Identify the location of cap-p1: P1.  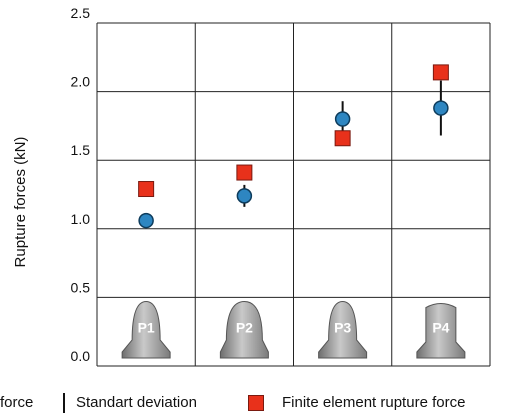
(146, 330).